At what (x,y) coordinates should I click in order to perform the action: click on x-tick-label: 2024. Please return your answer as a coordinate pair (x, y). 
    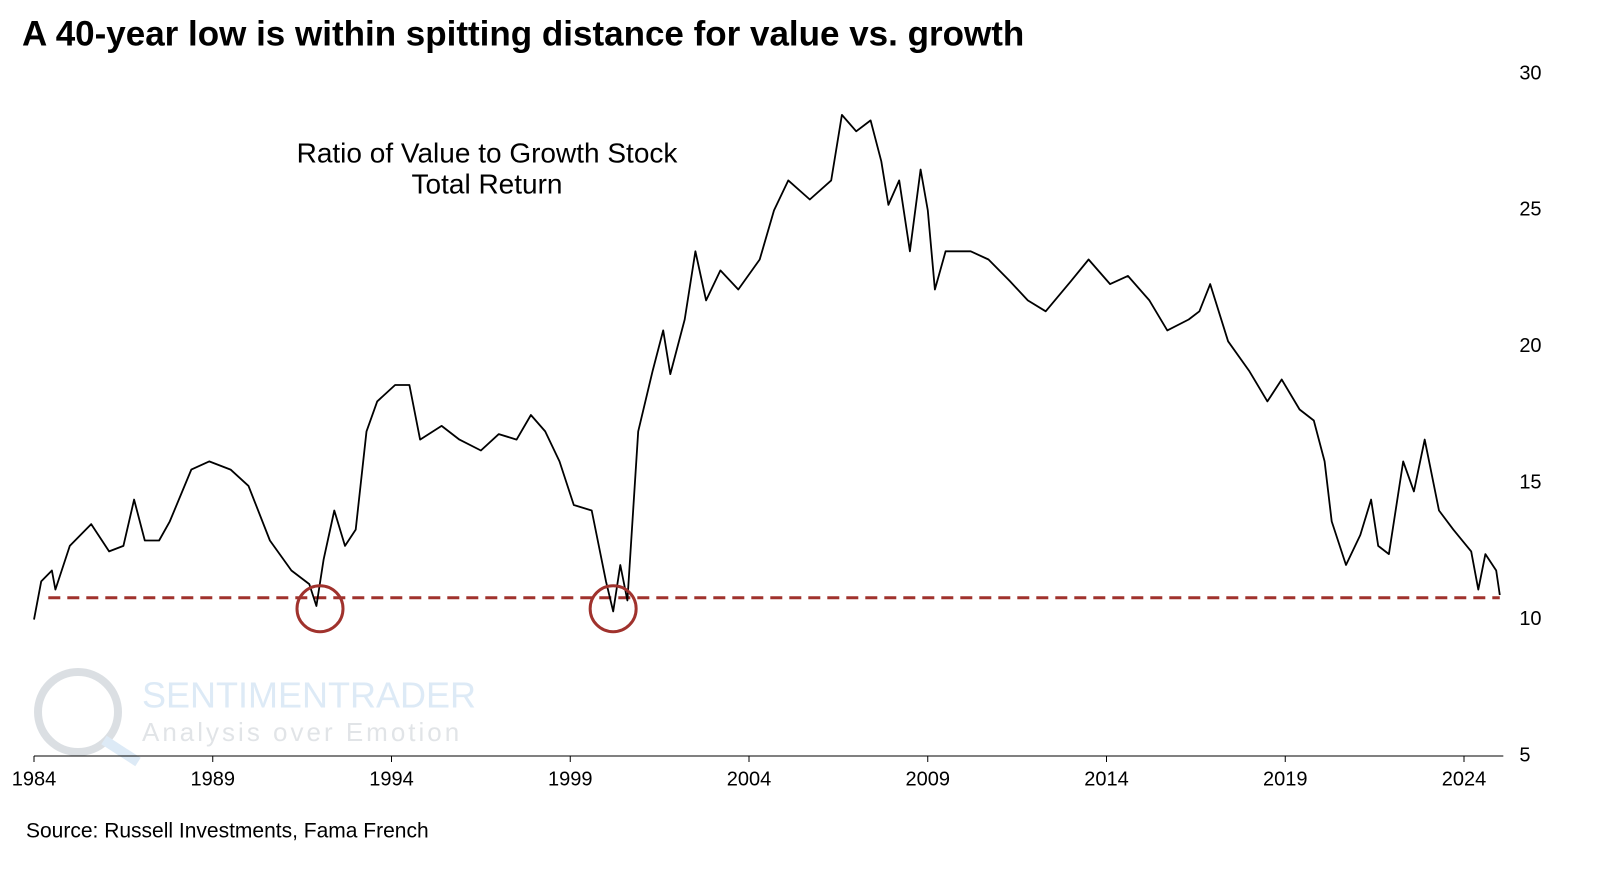
    Looking at the image, I should click on (1464, 779).